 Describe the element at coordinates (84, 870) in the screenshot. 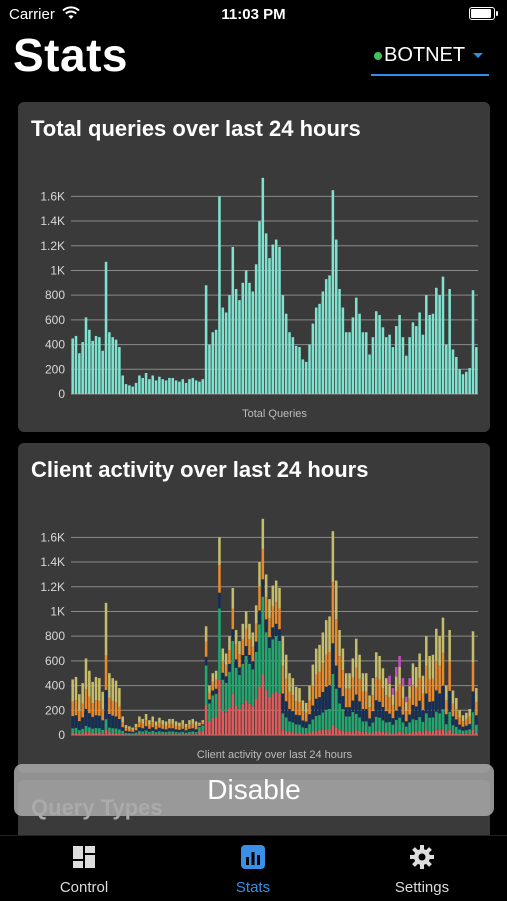

I see `tab-control: Control` at that location.